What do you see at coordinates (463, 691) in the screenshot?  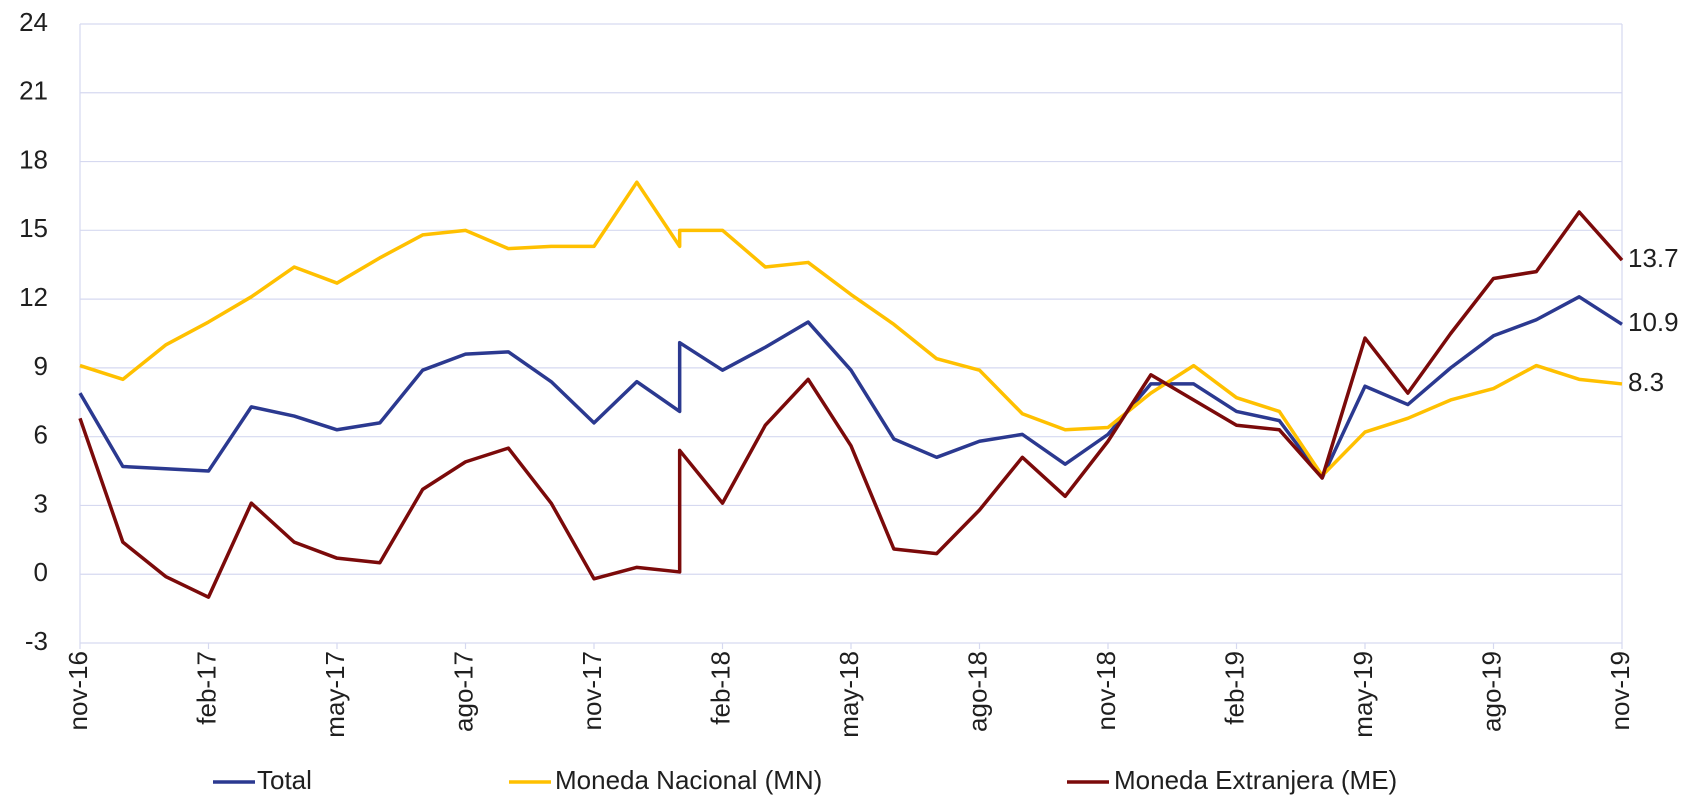 I see `x-tick-label: ago-17` at bounding box center [463, 691].